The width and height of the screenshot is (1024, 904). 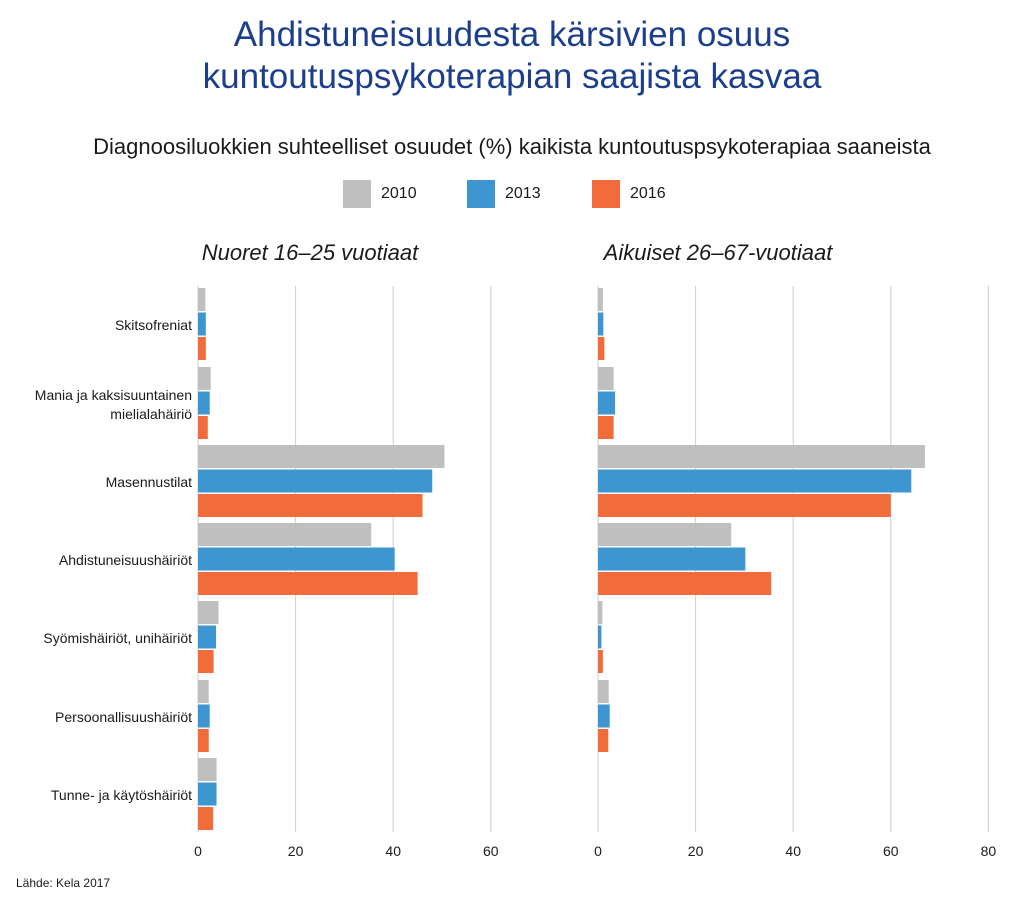 I want to click on legend-label-2013: 2013, so click(x=523, y=193).